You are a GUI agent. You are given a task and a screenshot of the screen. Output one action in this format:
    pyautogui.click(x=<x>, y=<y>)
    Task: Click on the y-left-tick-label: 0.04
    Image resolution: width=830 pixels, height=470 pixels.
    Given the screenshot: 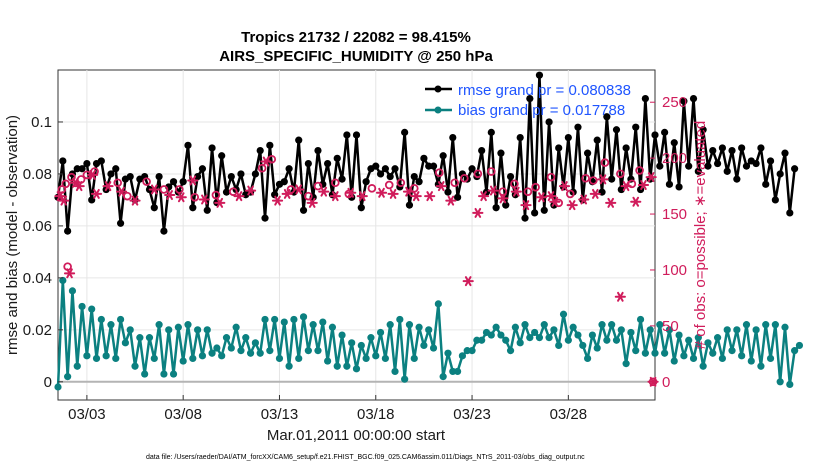 What is the action you would take?
    pyautogui.click(x=37, y=278)
    